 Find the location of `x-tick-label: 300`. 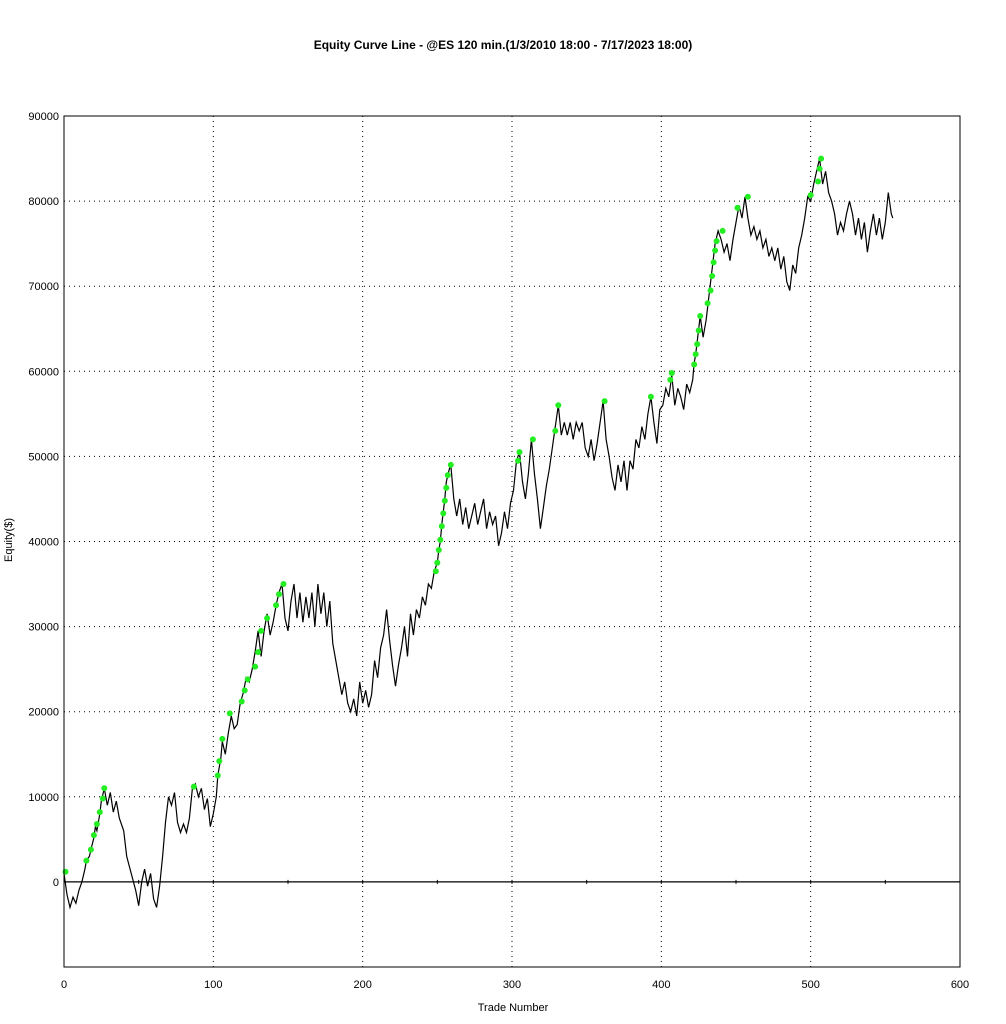

x-tick-label: 300 is located at coordinates (512, 985).